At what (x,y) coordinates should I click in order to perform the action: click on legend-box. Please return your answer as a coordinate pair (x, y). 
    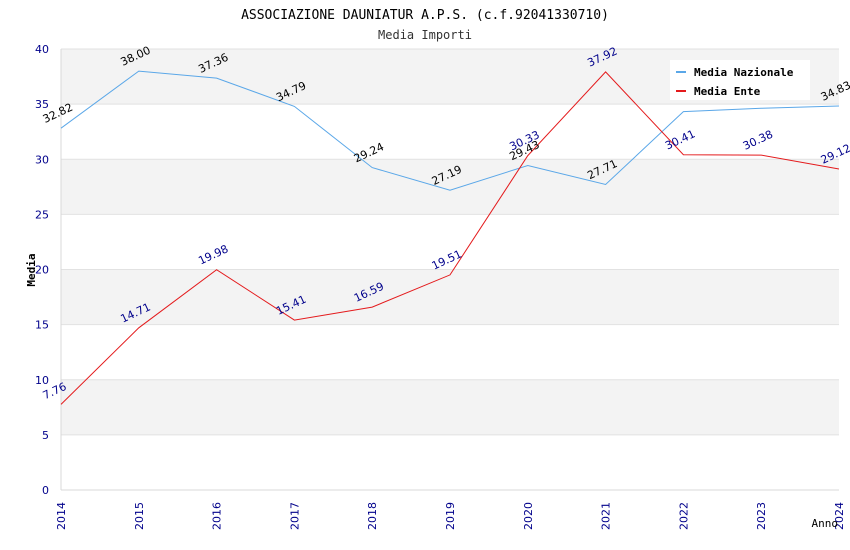
    Looking at the image, I should click on (740, 80).